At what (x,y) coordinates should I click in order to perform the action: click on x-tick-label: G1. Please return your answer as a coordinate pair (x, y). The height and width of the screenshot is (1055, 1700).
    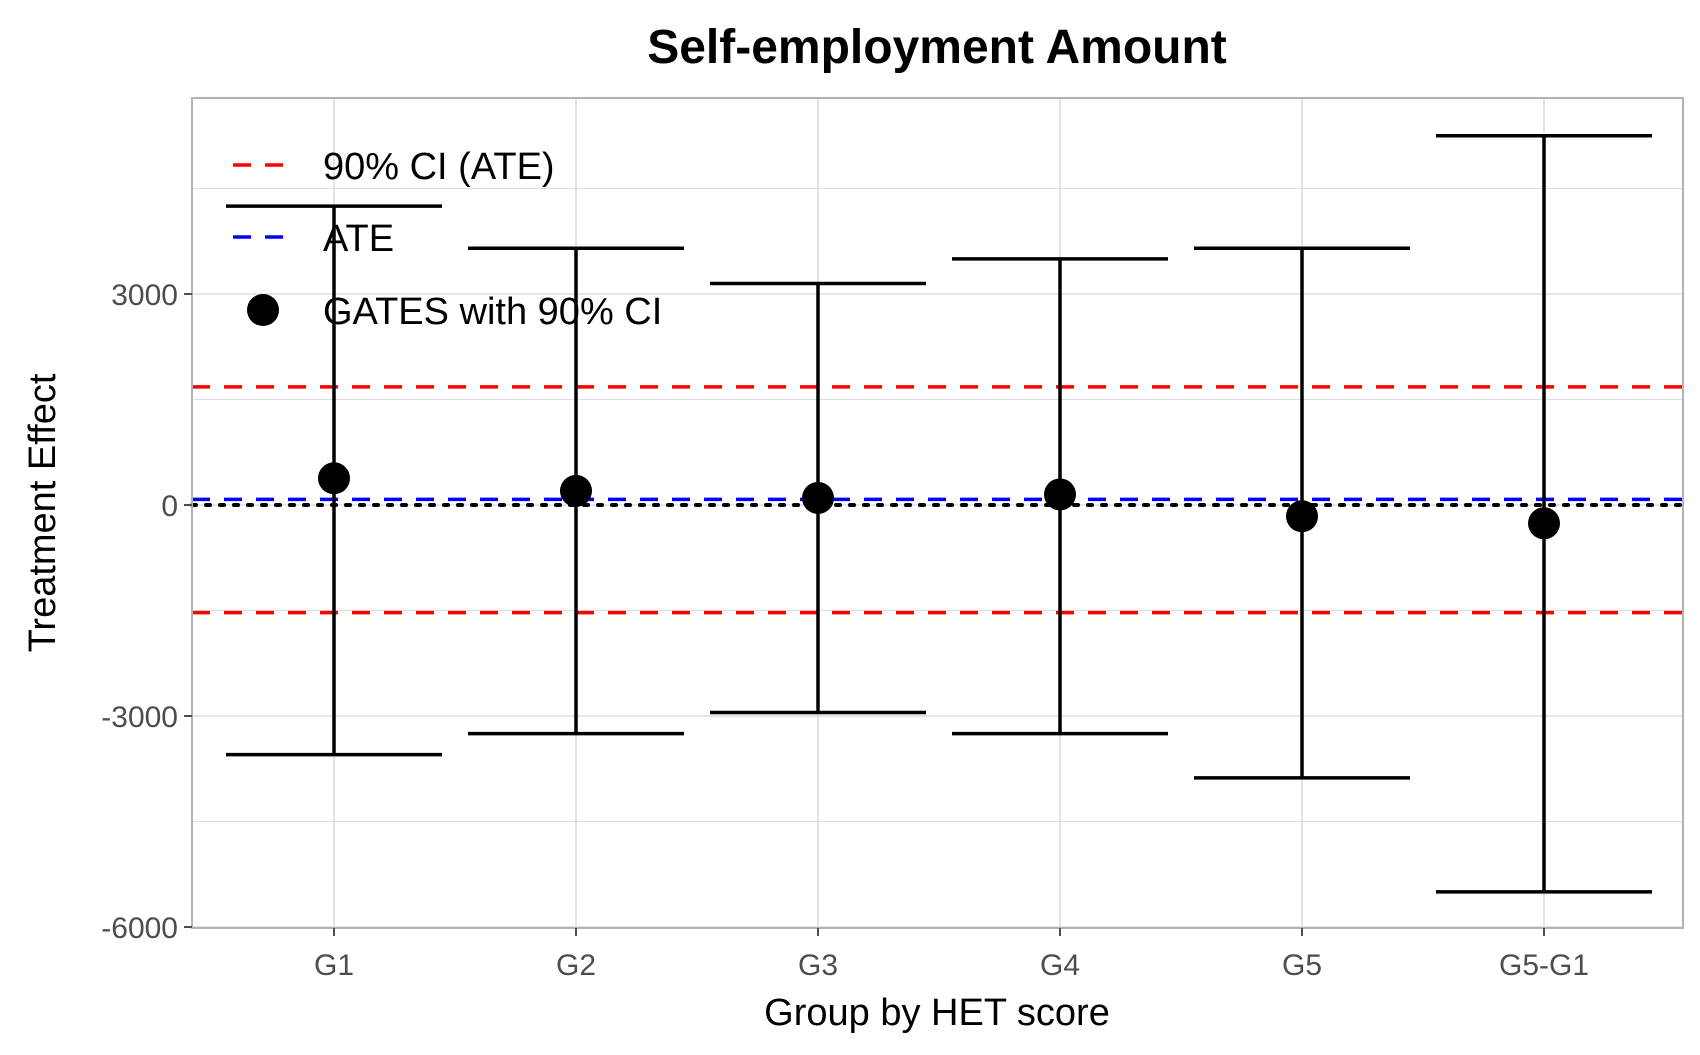
    Looking at the image, I should click on (334, 965).